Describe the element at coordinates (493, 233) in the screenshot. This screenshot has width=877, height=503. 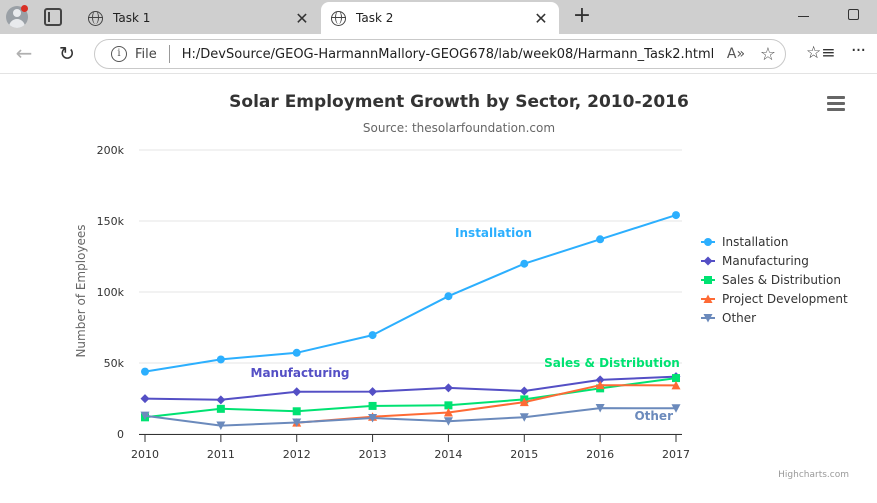
I see `series-label: Installation` at that location.